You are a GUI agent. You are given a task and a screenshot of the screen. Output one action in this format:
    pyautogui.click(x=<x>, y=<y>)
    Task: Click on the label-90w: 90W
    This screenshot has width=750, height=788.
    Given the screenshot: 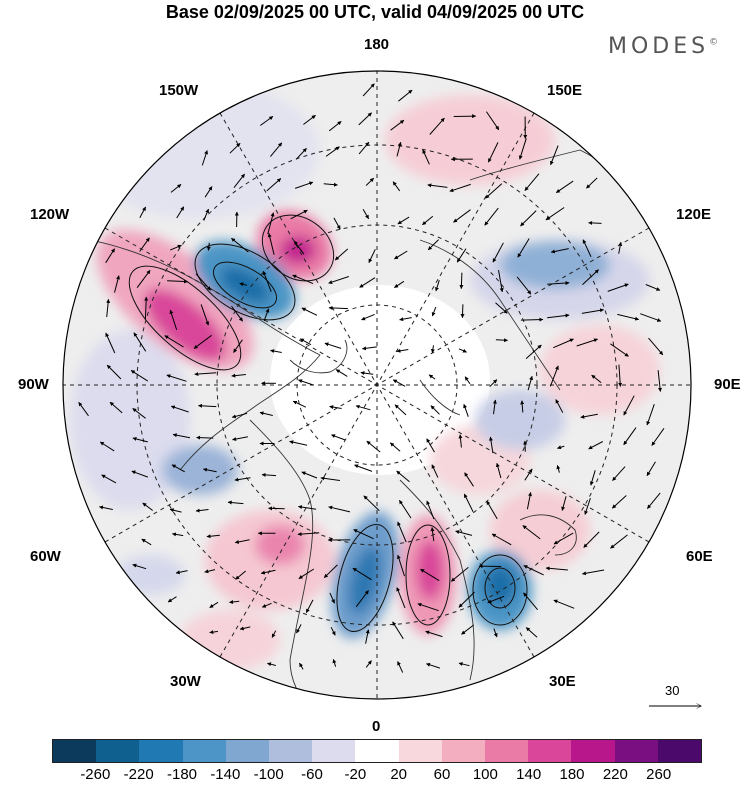 What is the action you would take?
    pyautogui.click(x=33, y=384)
    